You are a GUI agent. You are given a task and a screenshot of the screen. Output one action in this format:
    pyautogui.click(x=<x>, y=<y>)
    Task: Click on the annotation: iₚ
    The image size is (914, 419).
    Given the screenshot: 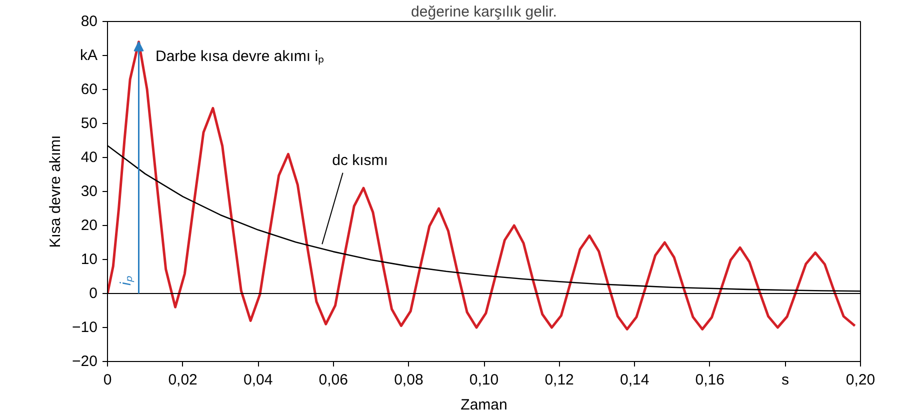 What is the action you would take?
    pyautogui.click(x=126, y=280)
    